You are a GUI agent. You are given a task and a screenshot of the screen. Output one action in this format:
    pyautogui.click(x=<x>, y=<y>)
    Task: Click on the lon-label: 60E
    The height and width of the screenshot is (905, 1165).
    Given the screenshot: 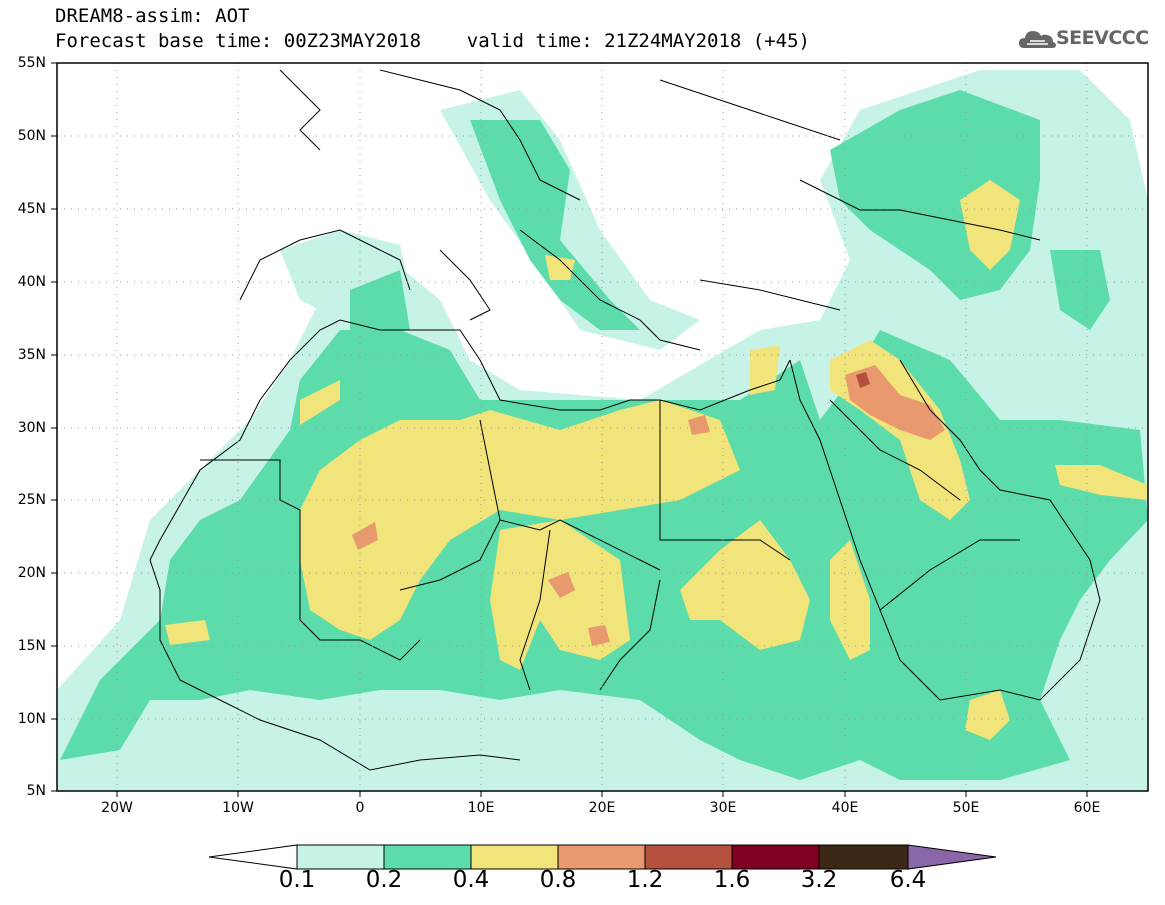 What is the action you would take?
    pyautogui.click(x=1087, y=808)
    